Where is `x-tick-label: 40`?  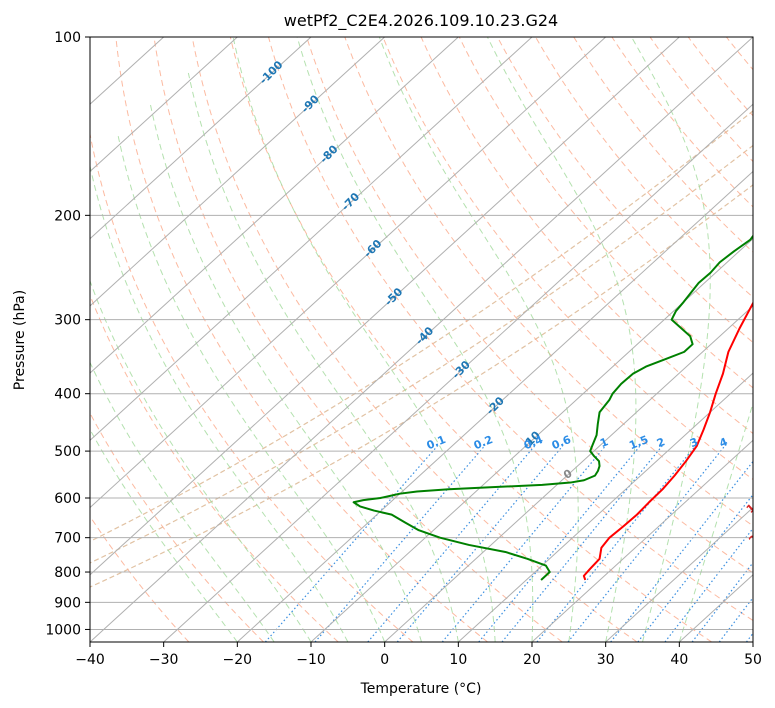
x-tick-label: 40 is located at coordinates (679, 660).